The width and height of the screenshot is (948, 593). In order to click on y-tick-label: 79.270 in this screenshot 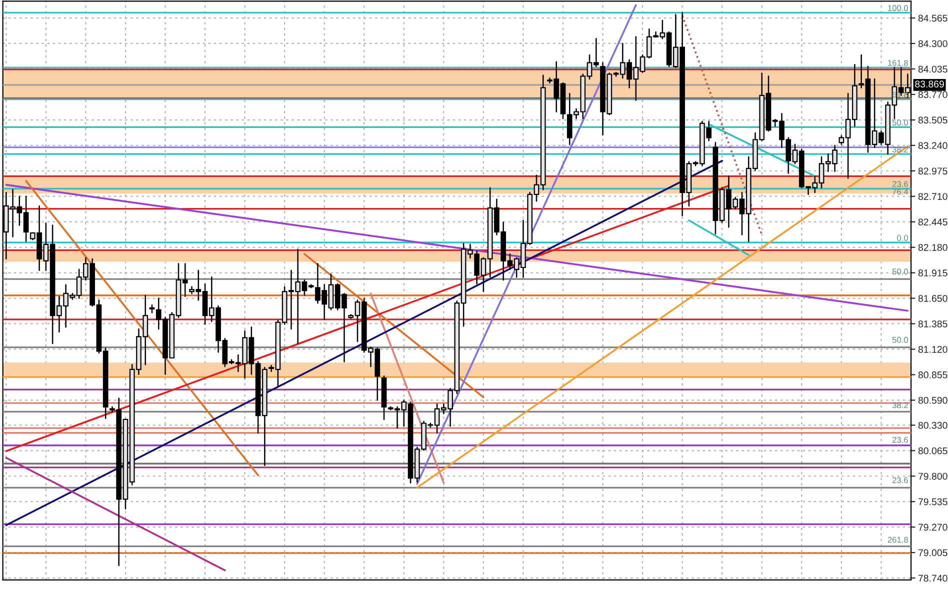, I will do `click(933, 527)`.